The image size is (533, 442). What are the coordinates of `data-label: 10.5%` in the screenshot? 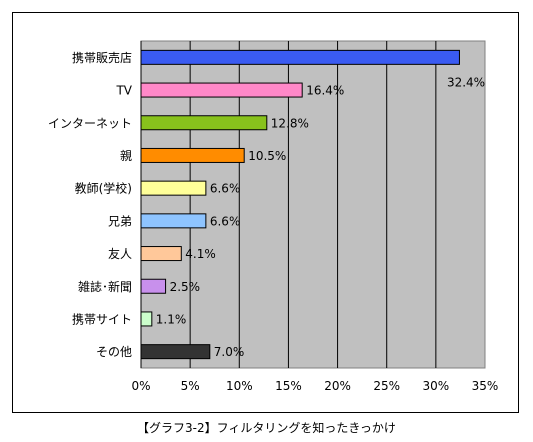 It's located at (267, 156).